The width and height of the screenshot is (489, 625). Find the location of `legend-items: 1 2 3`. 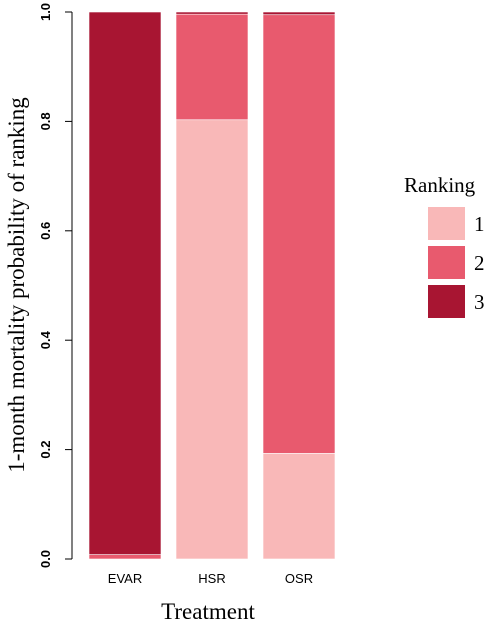

legend-items: 1 2 3 is located at coordinates (456, 262).